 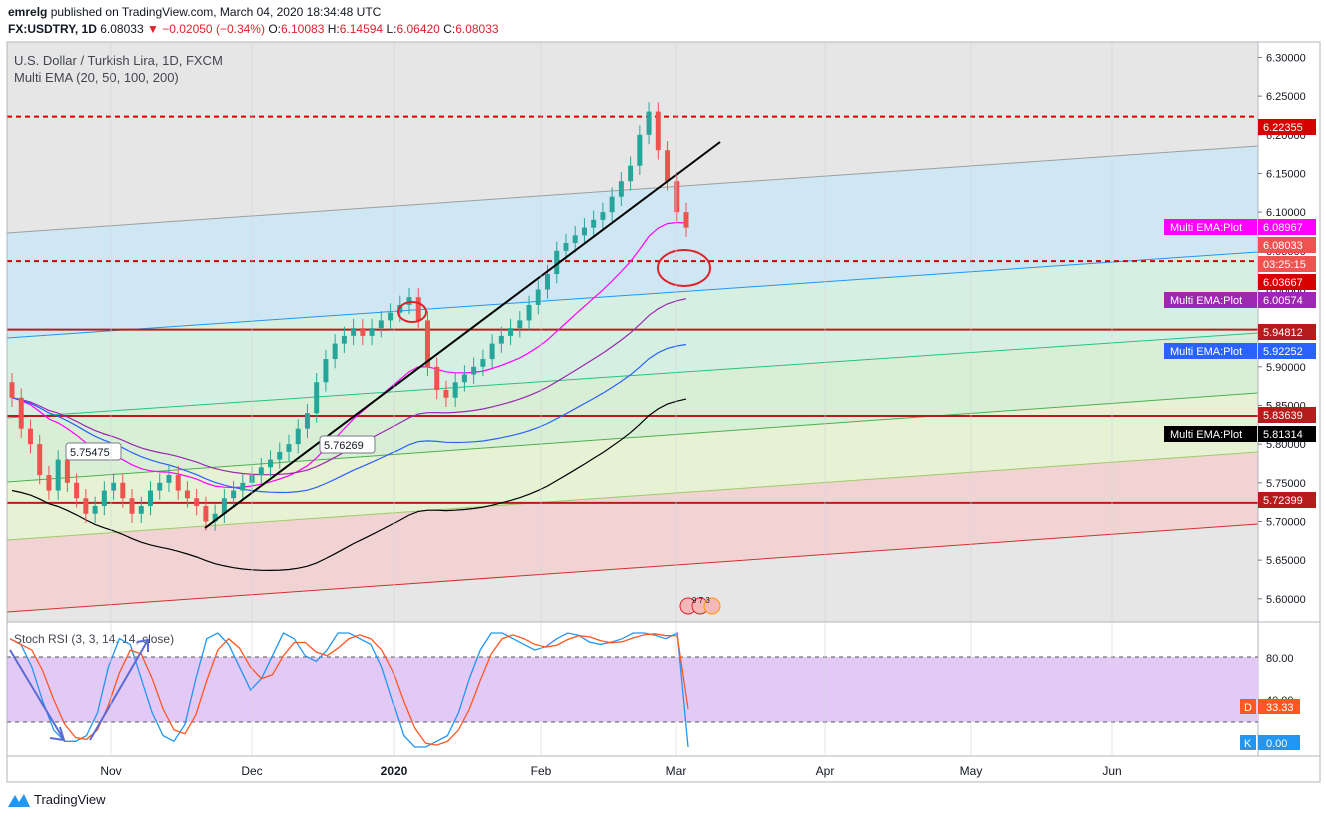 What do you see at coordinates (94, 639) in the screenshot?
I see `stoch-legend: Stoch RSI (3, 3, 14, 14, close)` at bounding box center [94, 639].